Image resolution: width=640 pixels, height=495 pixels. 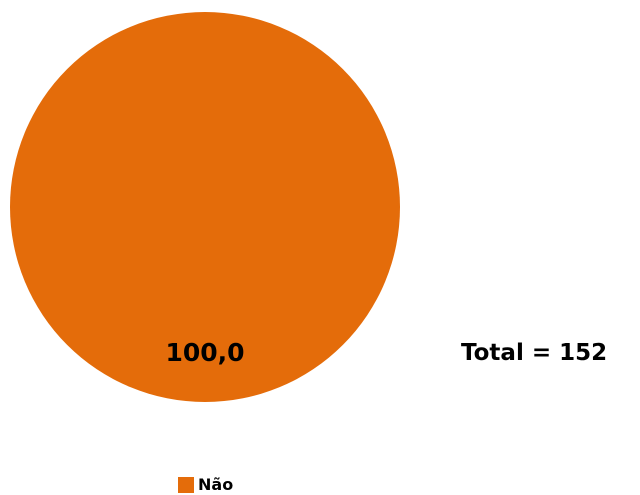 What do you see at coordinates (534, 353) in the screenshot?
I see `total-annotation: Total = 152` at bounding box center [534, 353].